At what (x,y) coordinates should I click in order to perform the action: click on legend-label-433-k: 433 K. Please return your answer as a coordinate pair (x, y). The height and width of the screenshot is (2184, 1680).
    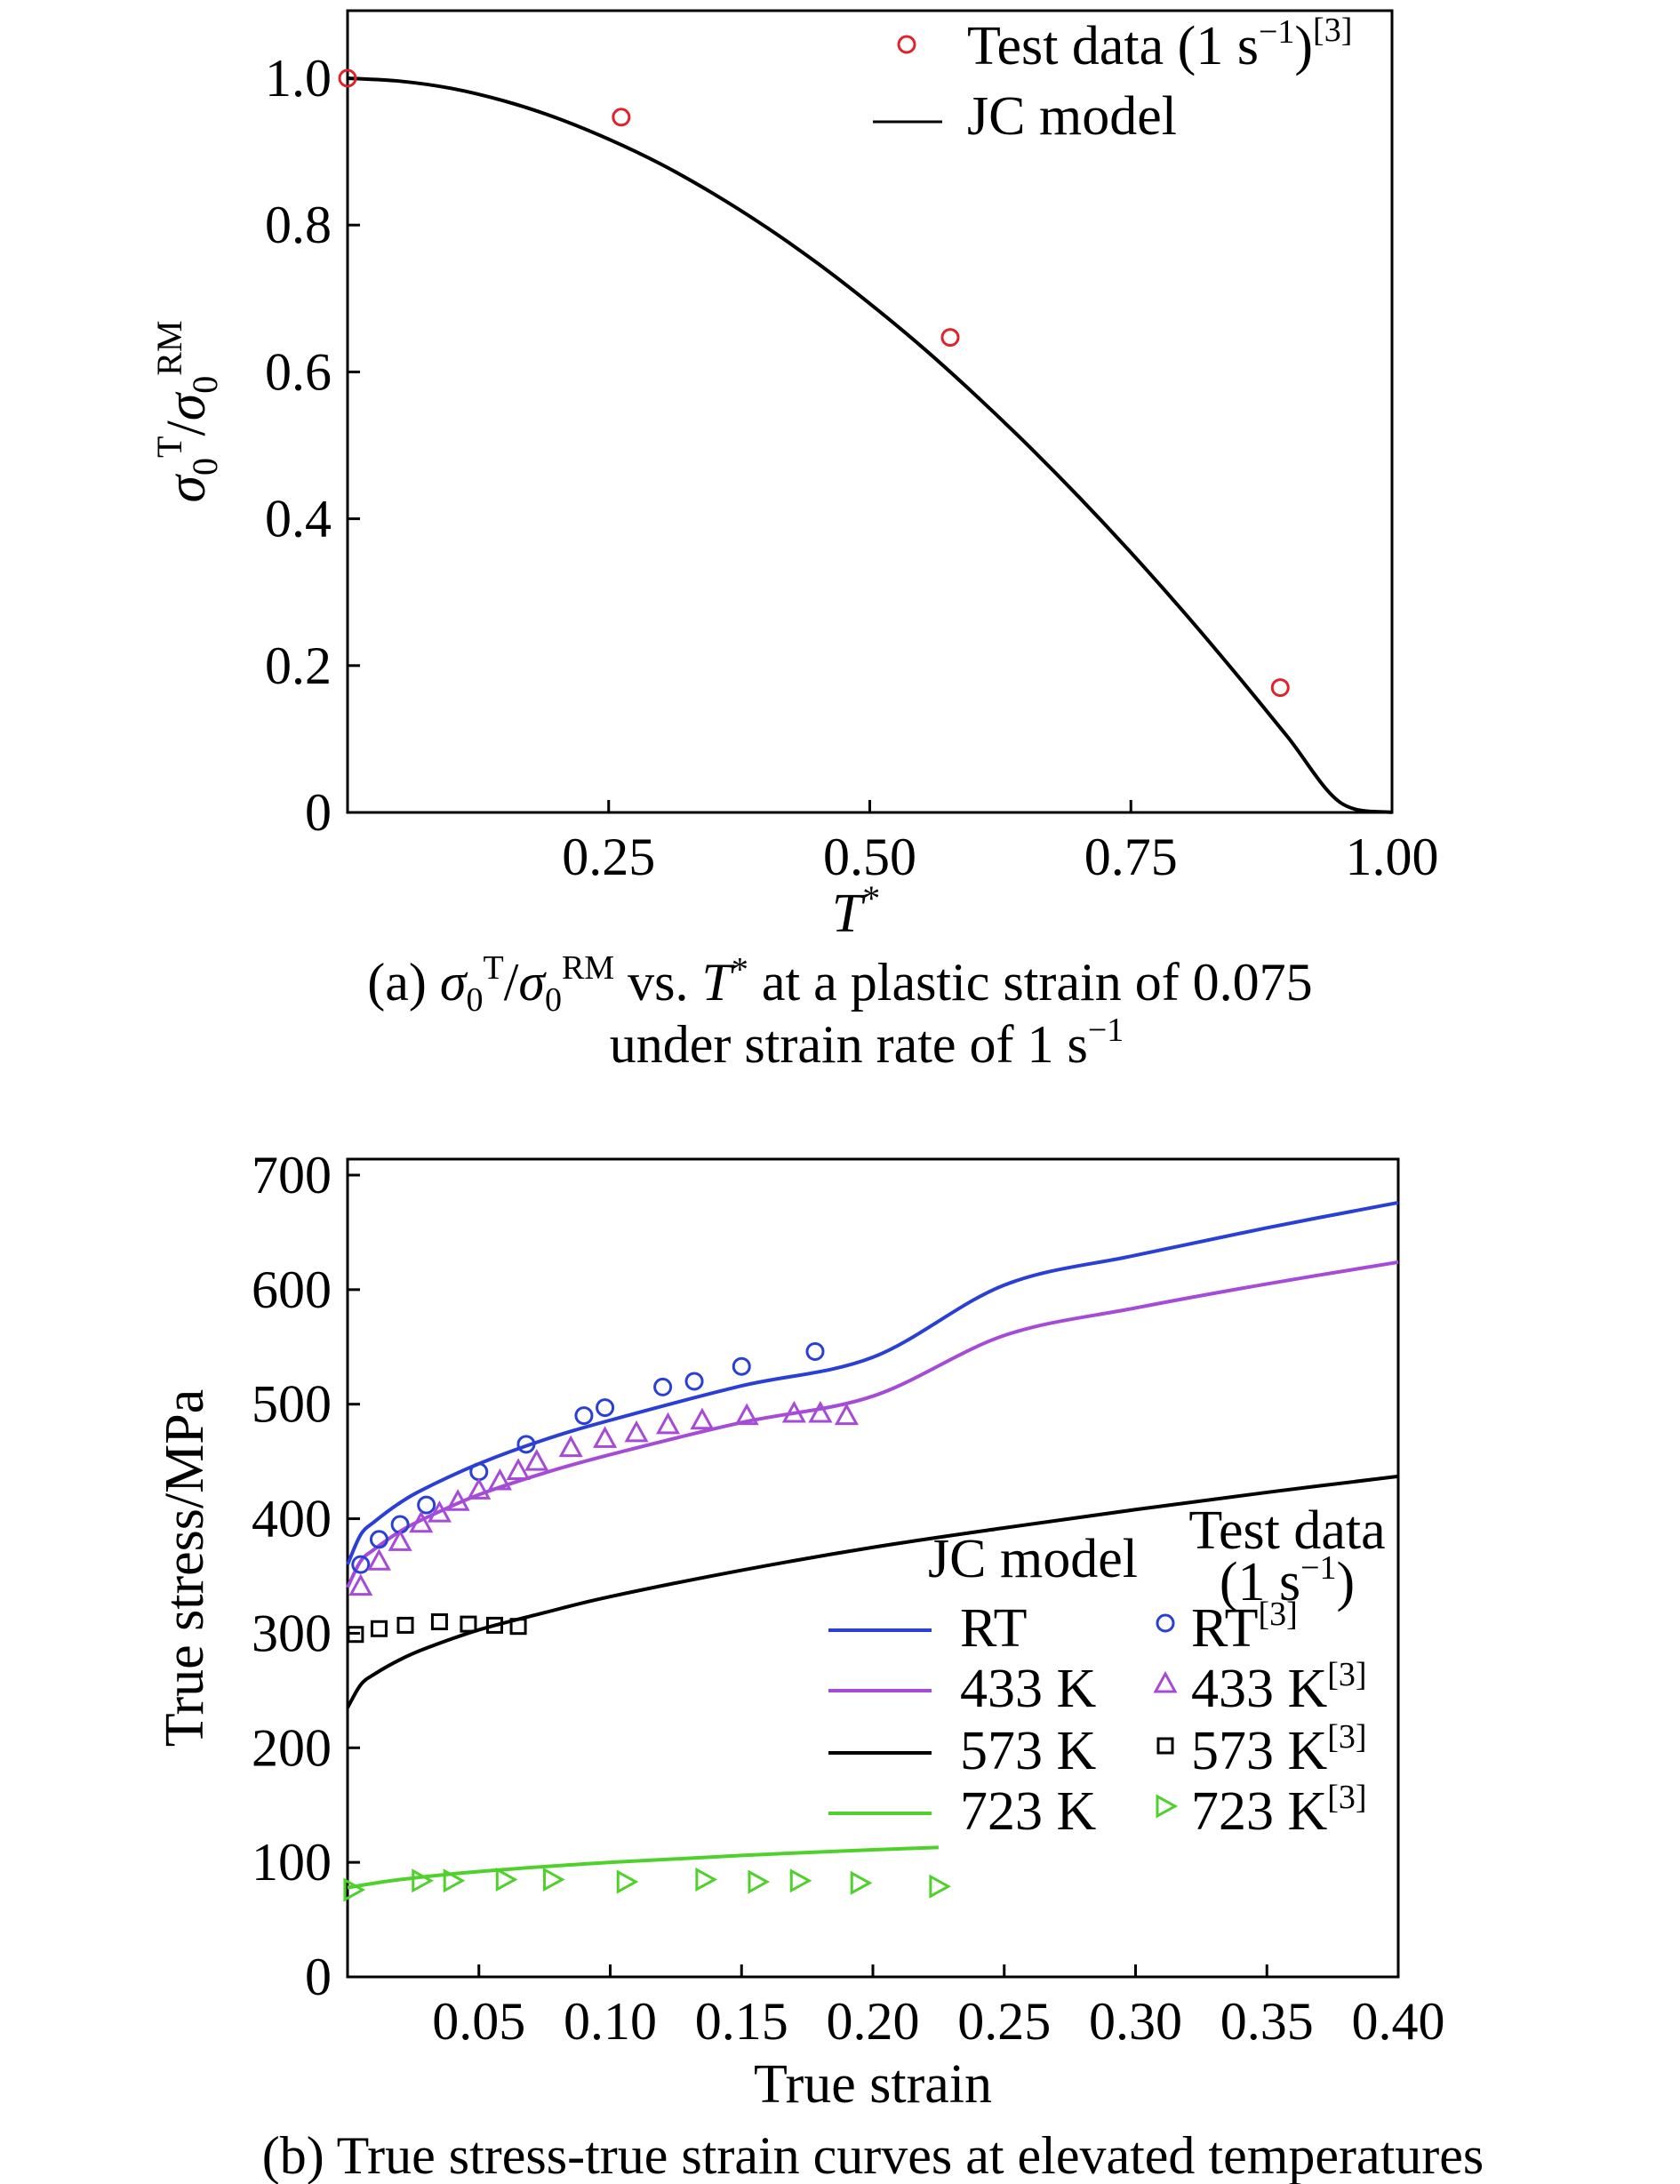
    Looking at the image, I should click on (1028, 1689).